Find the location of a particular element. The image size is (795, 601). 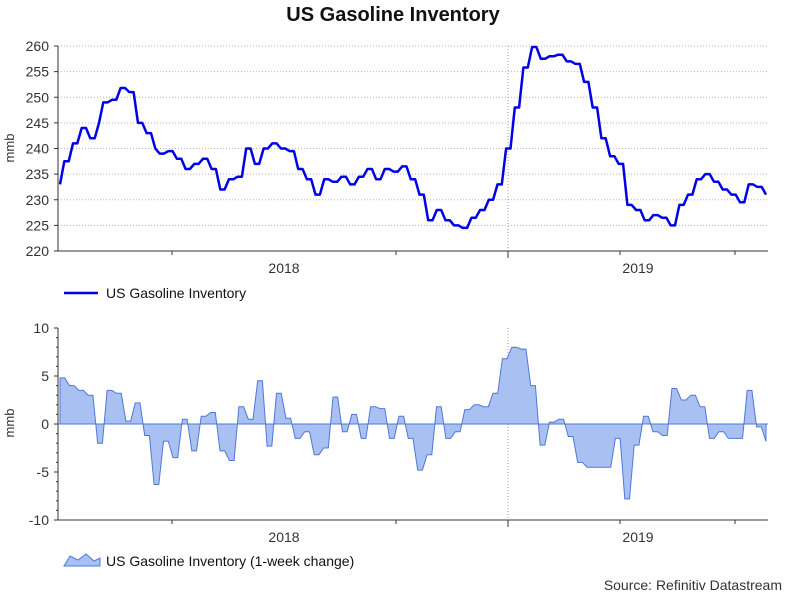

bottom-x-ticks: 2018 2019 is located at coordinates (460, 537).